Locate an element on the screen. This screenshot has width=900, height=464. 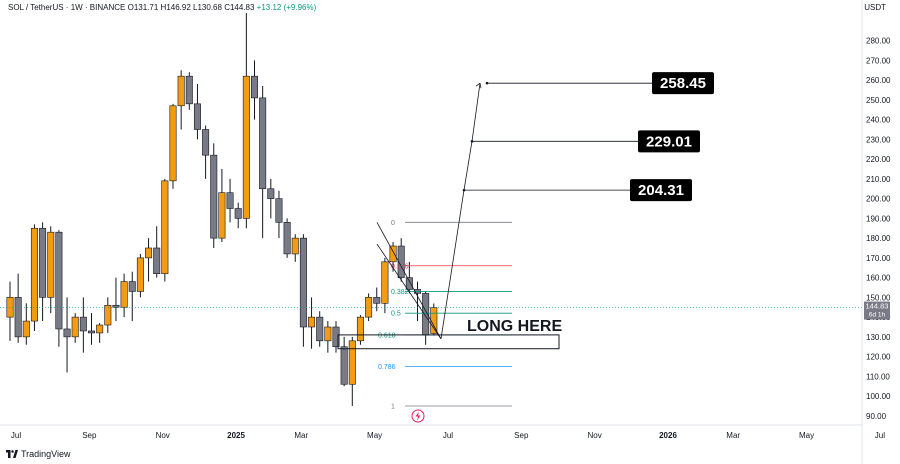
price-tick: 120.00 is located at coordinates (878, 357).